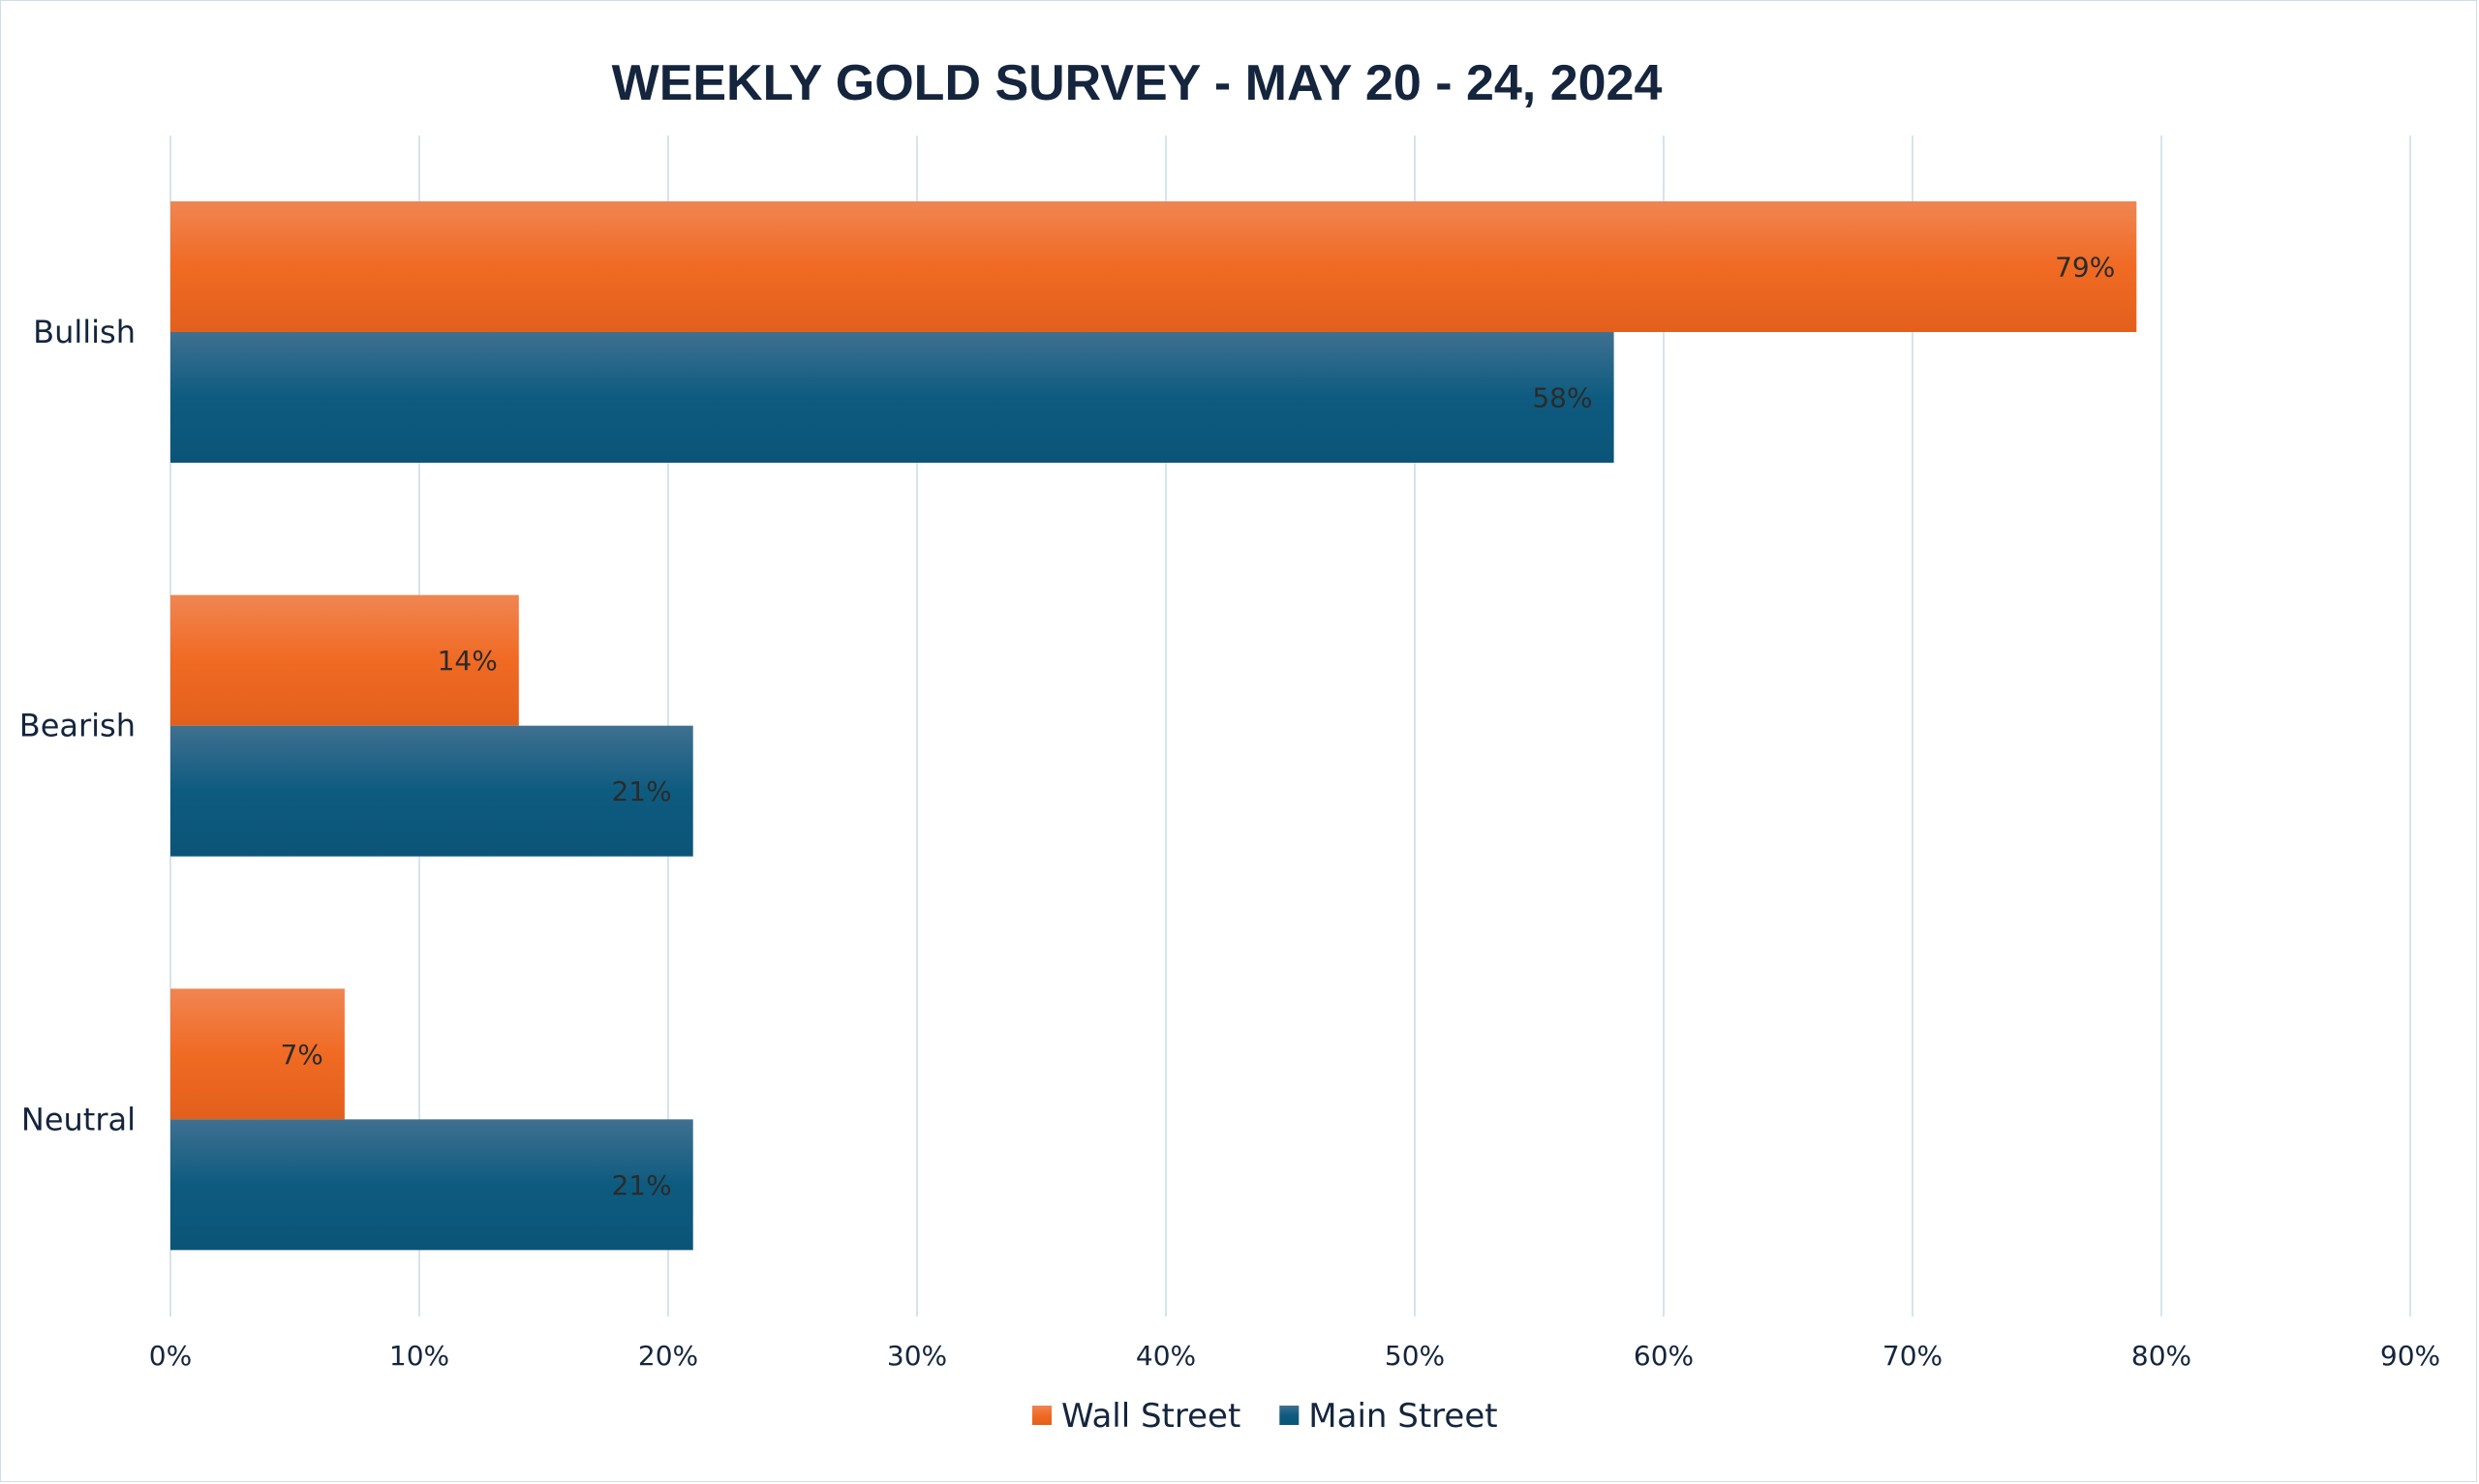 Image resolution: width=2479 pixels, height=1484 pixels. I want to click on category-labels: Bullish Bearish Neutral, so click(77, 725).